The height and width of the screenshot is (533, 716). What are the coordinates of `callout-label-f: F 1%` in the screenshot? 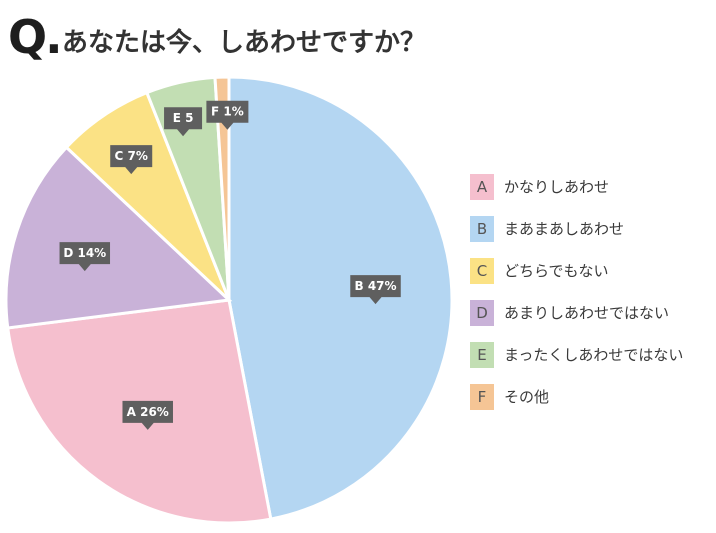 It's located at (227, 112).